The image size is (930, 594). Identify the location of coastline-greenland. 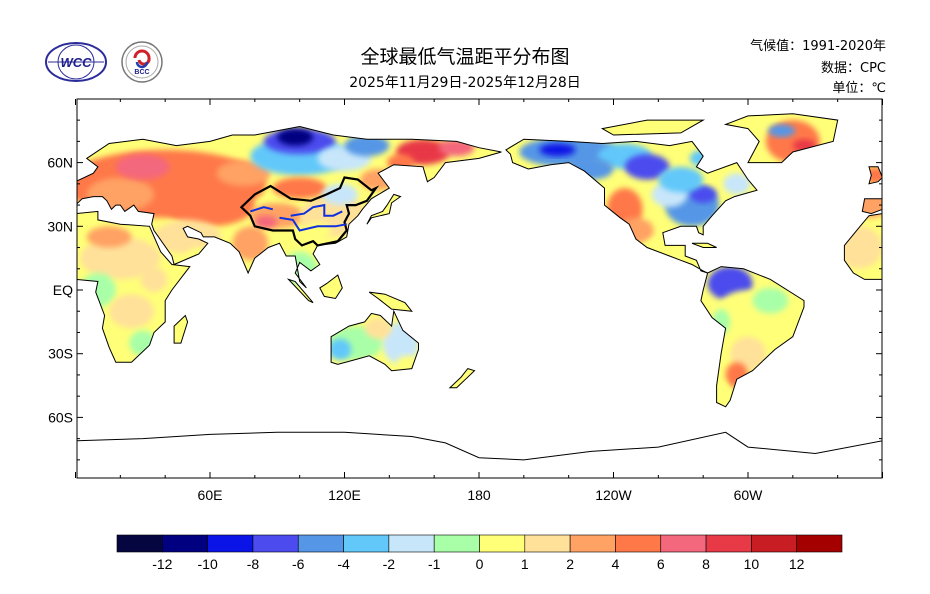
(781, 138).